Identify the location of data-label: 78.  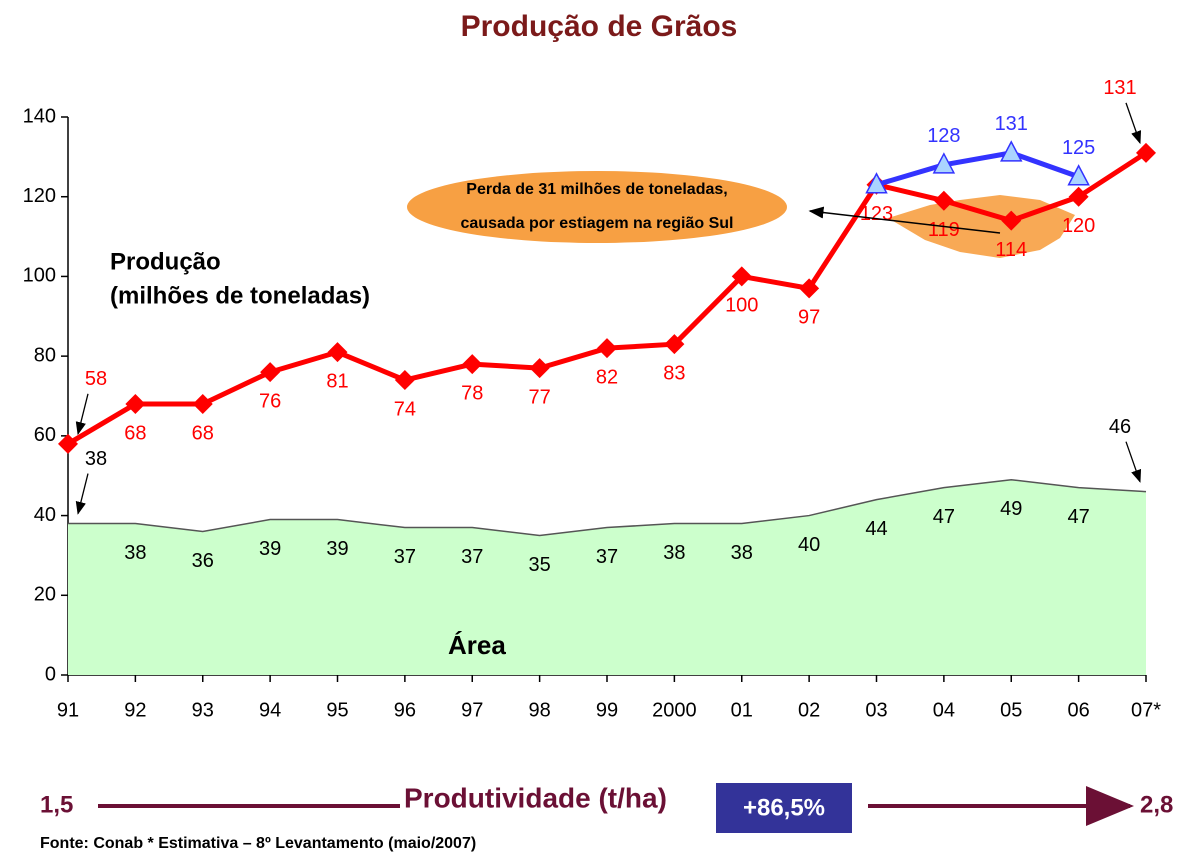
(472, 393).